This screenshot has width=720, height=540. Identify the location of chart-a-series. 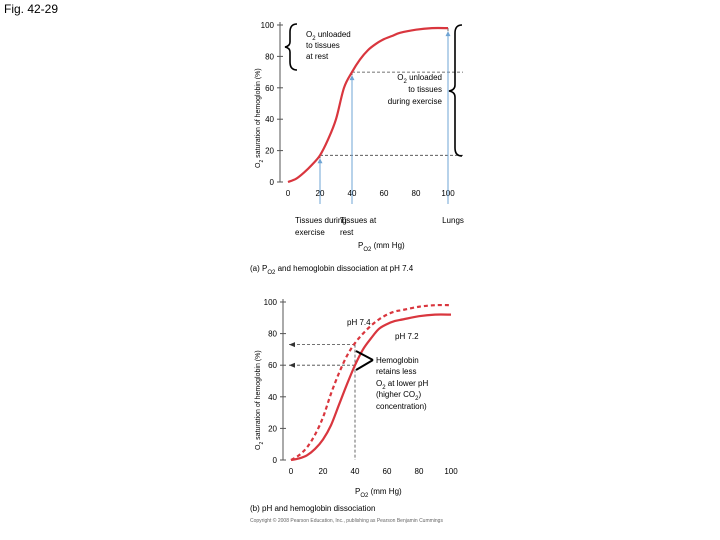
(368, 105).